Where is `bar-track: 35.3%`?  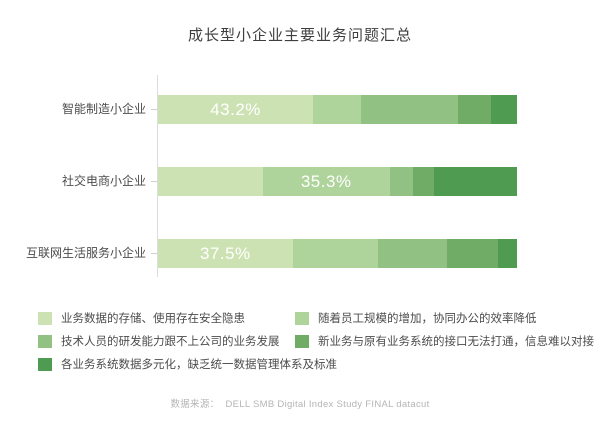
bar-track: 35.3% is located at coordinates (337, 181).